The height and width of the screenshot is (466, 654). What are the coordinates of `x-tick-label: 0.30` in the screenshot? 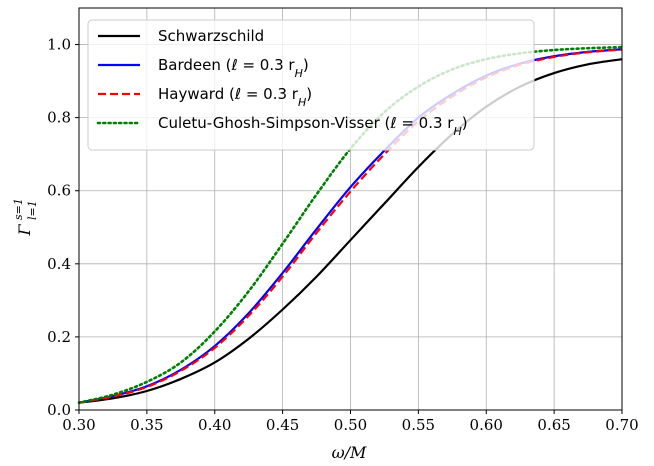 It's located at (78, 425).